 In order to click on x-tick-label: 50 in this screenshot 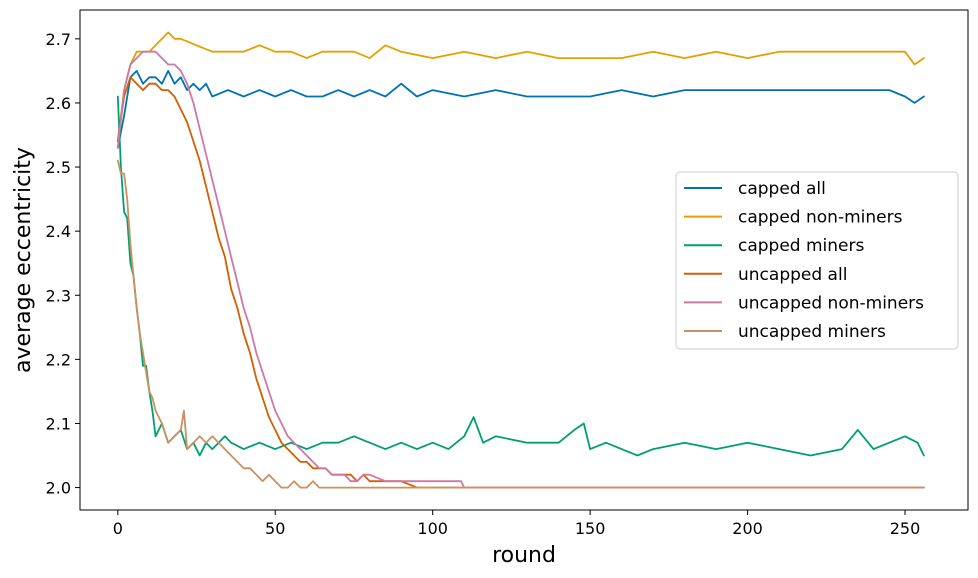, I will do `click(275, 528)`.